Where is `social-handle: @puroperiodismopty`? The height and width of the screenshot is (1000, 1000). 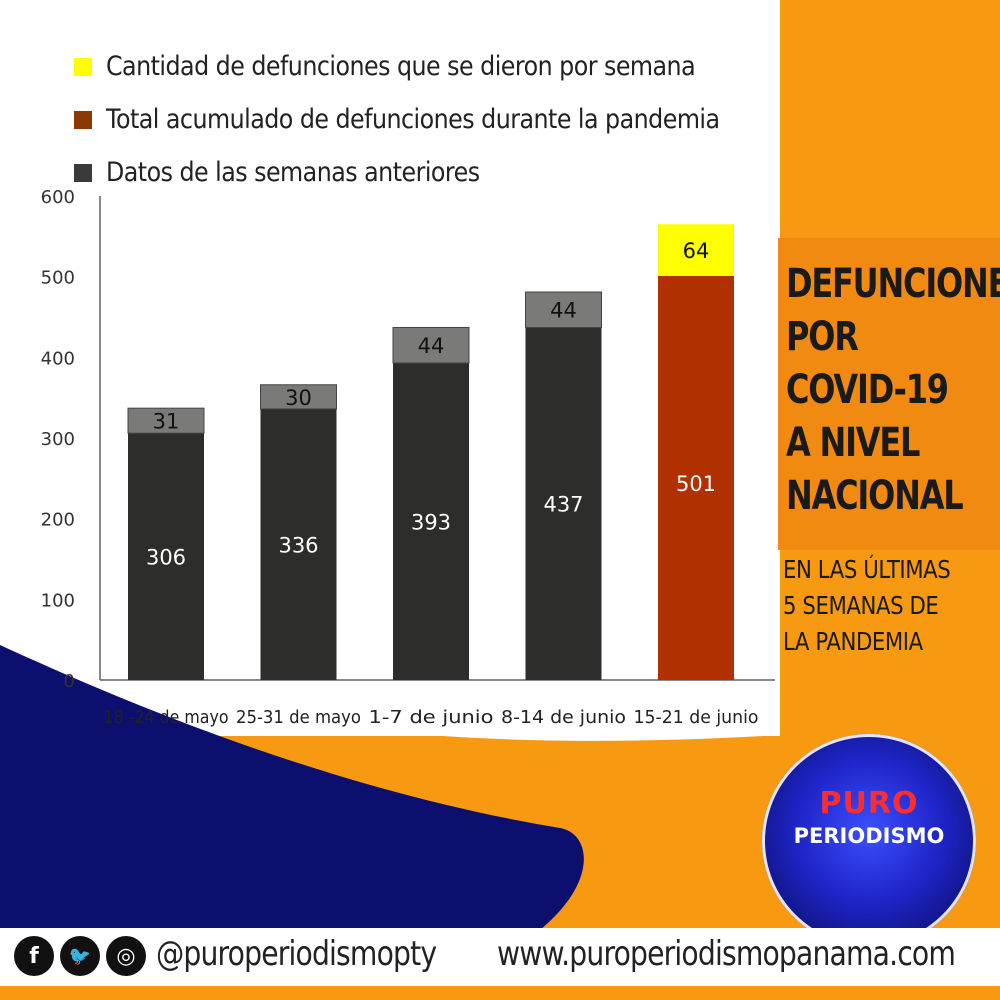 social-handle: @puroperiodismopty is located at coordinates (296, 954).